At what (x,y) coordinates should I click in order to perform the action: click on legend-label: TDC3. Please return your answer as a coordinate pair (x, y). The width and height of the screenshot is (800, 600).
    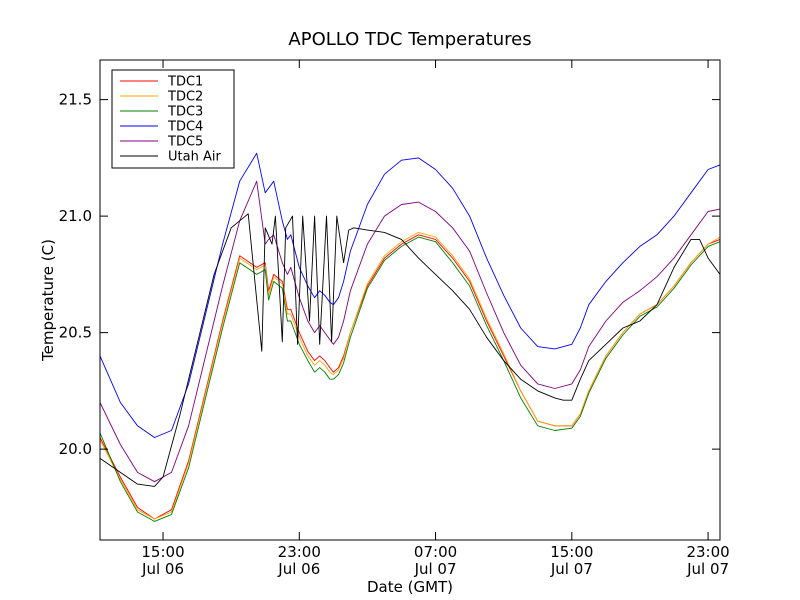
    Looking at the image, I should click on (185, 112).